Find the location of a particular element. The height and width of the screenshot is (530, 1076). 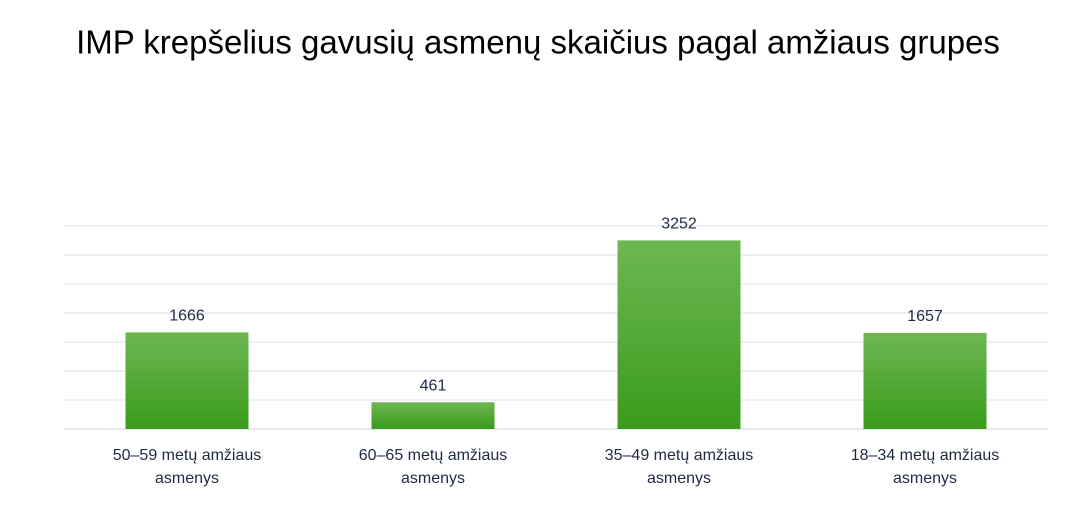

x-tick-label: 50–59 metų amžiaus asmenys is located at coordinates (187, 467).